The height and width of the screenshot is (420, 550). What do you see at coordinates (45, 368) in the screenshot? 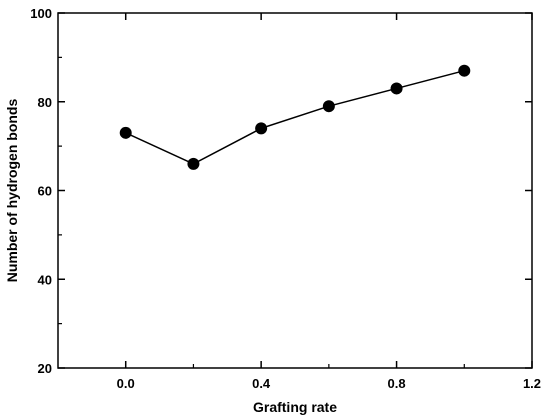
I see `y-tick-label: 20` at bounding box center [45, 368].